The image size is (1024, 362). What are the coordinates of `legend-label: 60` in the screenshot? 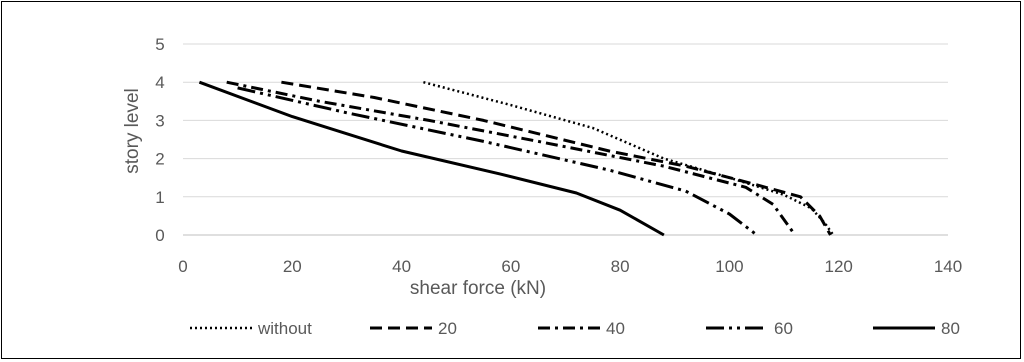 It's located at (783, 328).